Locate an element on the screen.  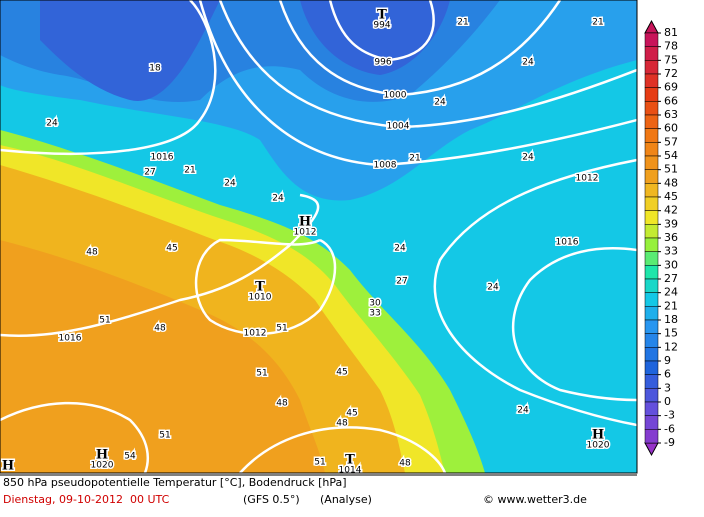
colorbar-tick-label: 39 is located at coordinates (671, 223).